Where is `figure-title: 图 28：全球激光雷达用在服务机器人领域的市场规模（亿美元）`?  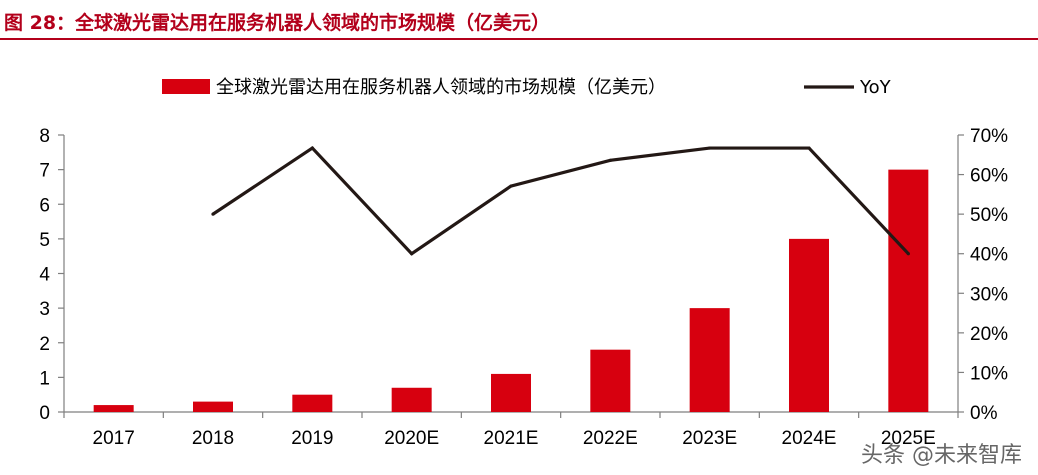
figure-title: 图 28：全球激光雷达用在服务机器人领域的市场规模（亿美元） is located at coordinates (277, 23).